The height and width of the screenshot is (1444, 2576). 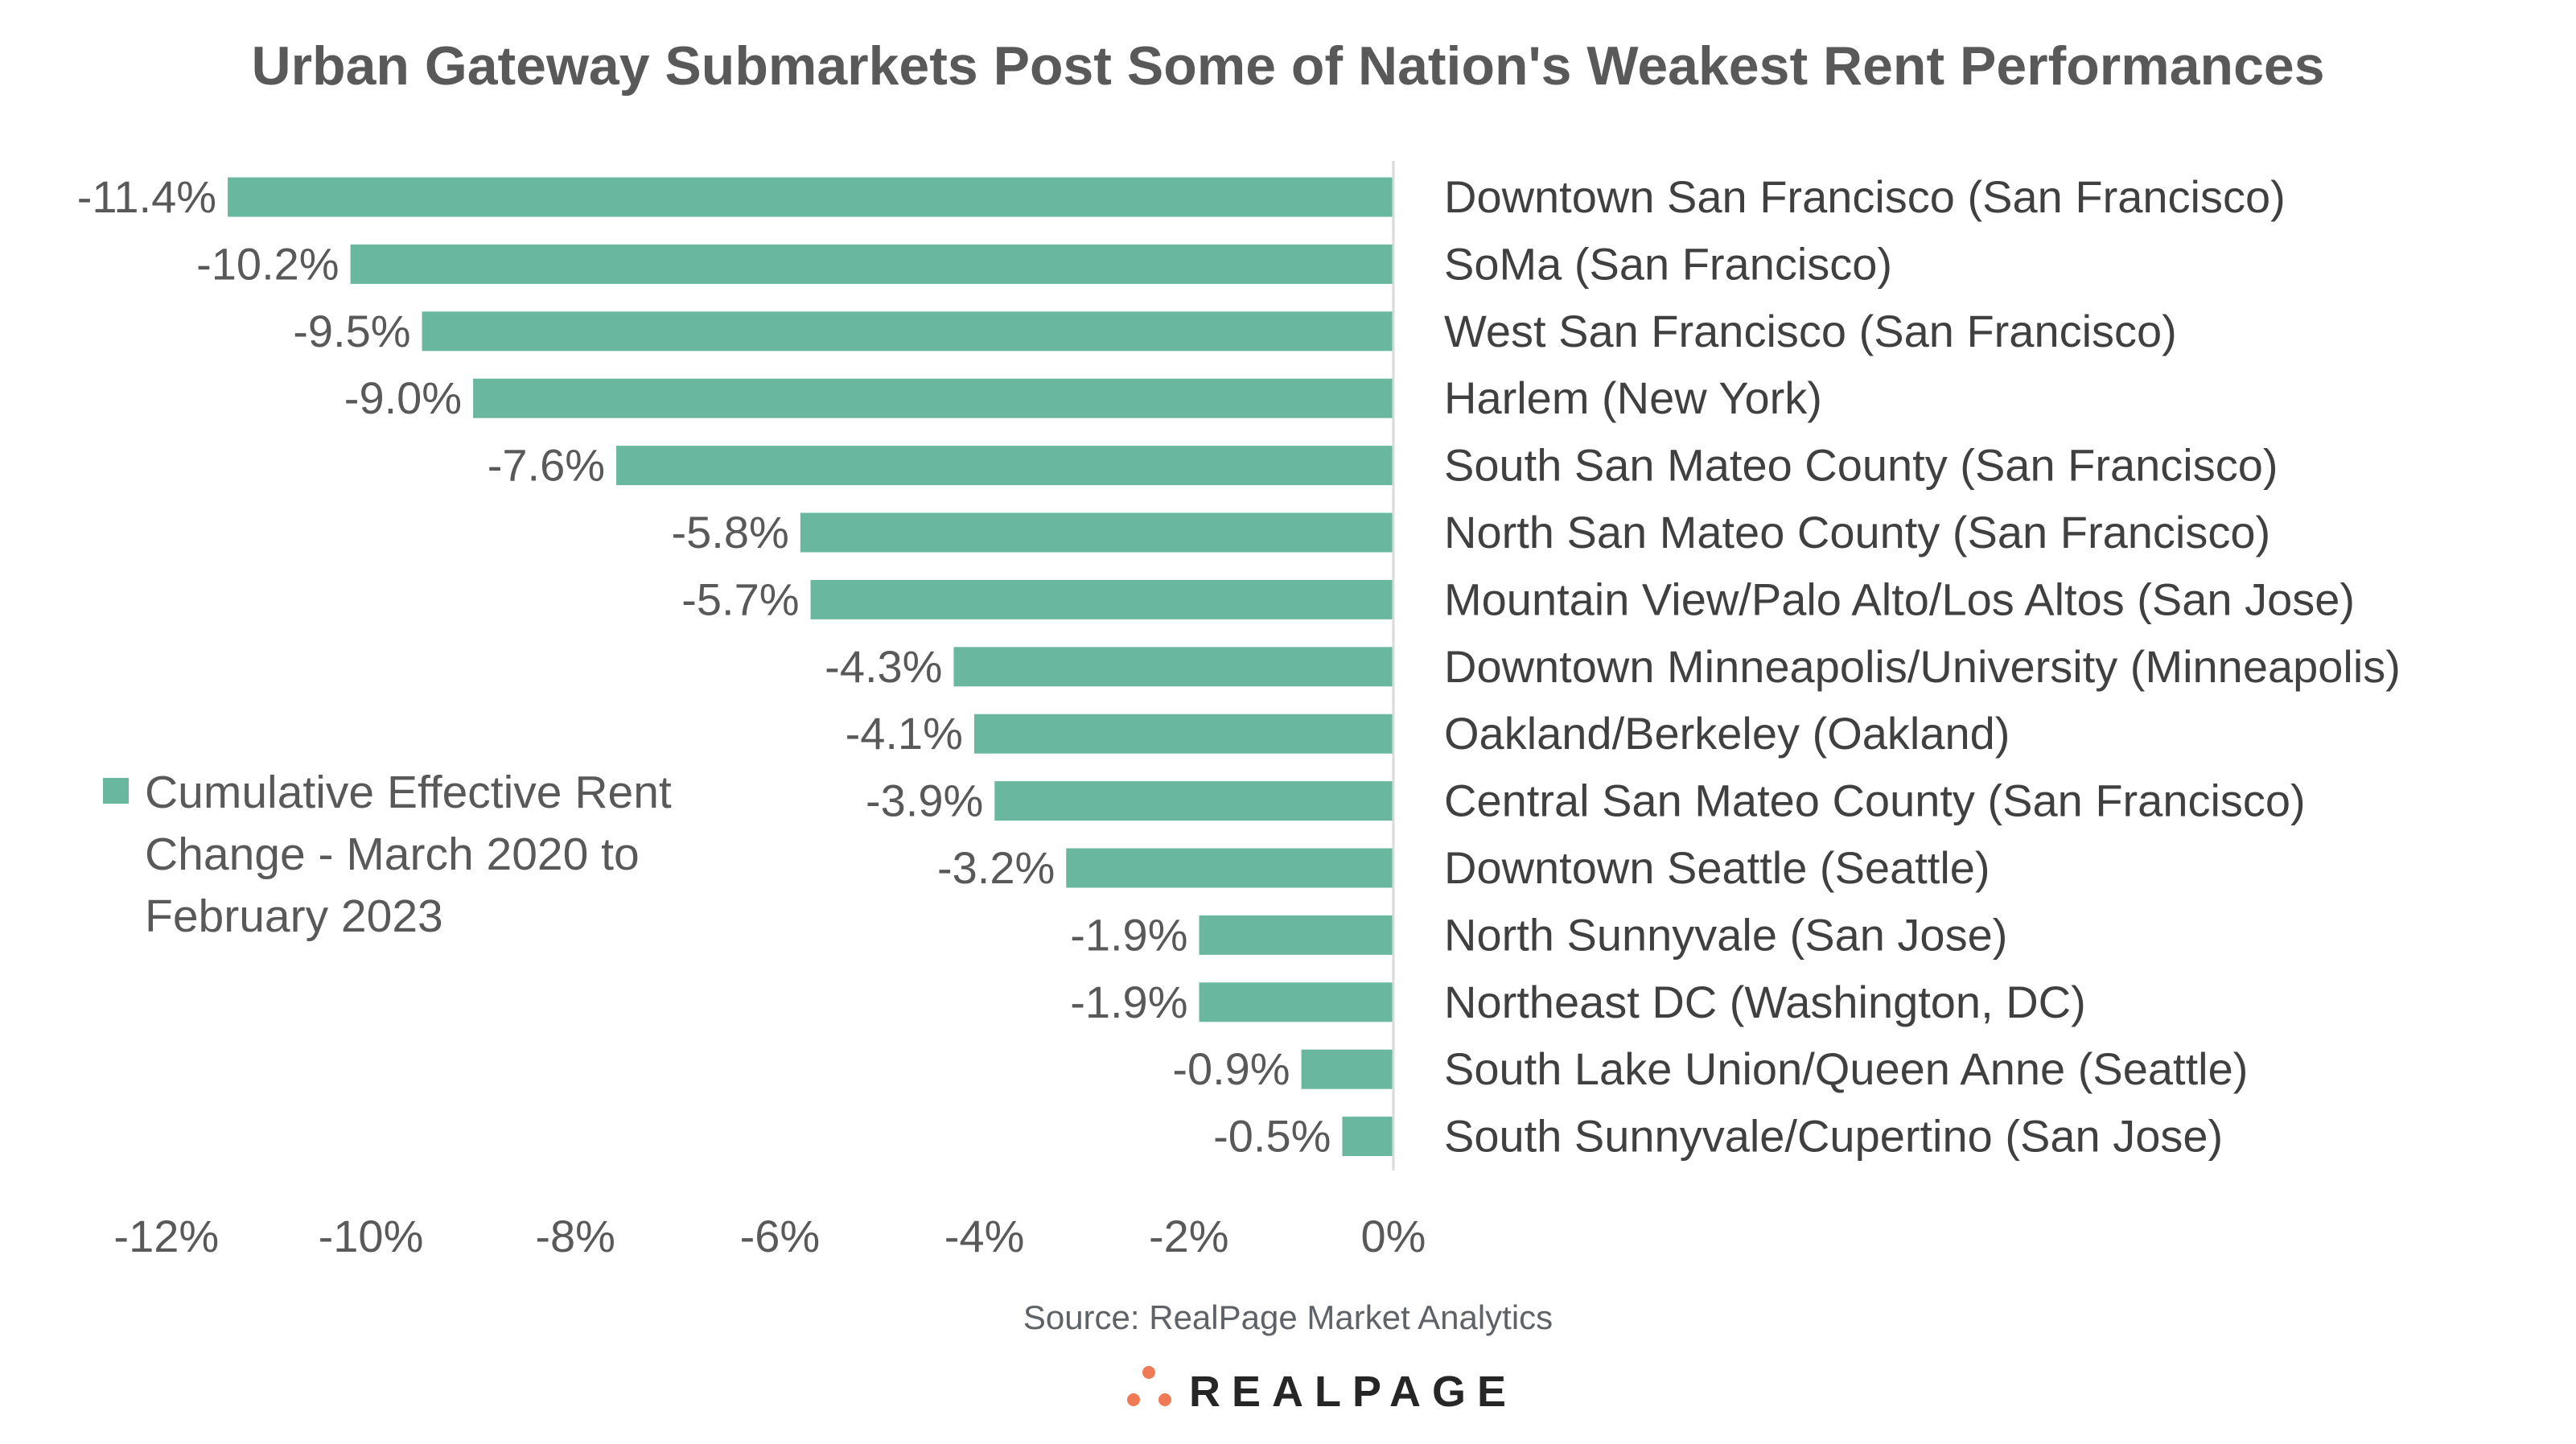 I want to click on x-axis-ticks: -12% -10% -8% -6% -4% -2% 0%, so click(x=769, y=1236).